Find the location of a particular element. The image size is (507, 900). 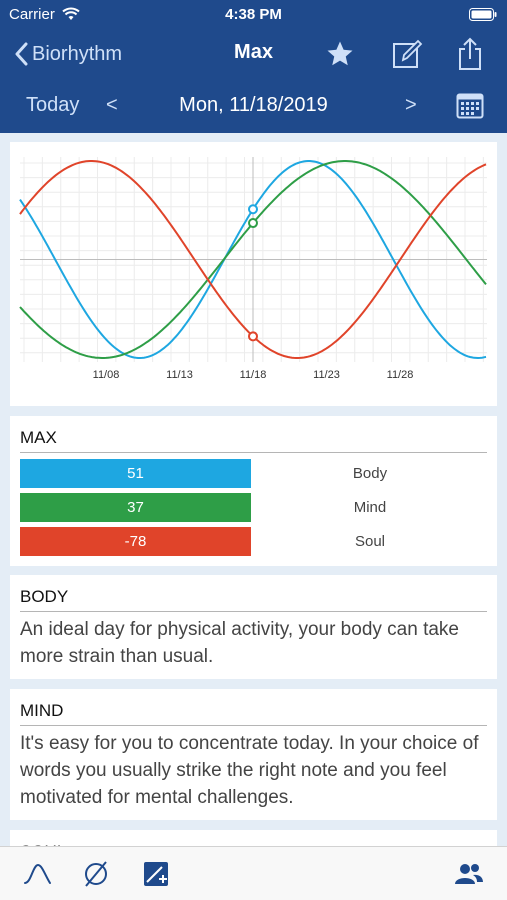

person-name-heading: MAX is located at coordinates (38, 437).